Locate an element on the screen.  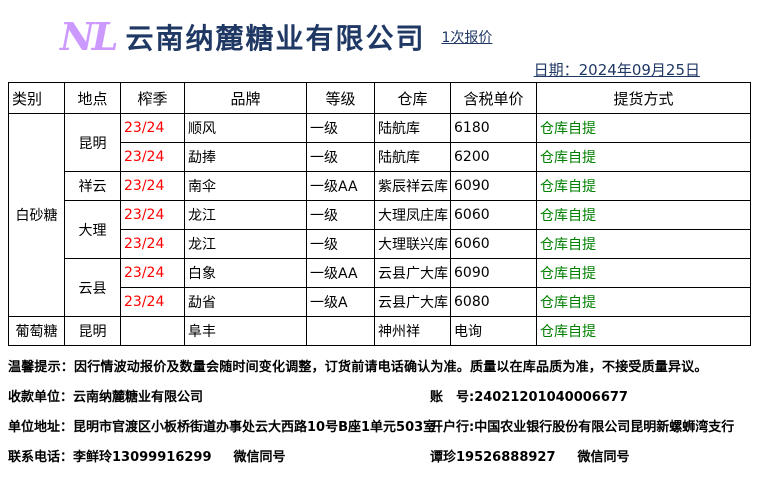
table-row: 云县 23/24 白象 一级AA 云县广大库 6090 仓库自提 is located at coordinates (380, 287).